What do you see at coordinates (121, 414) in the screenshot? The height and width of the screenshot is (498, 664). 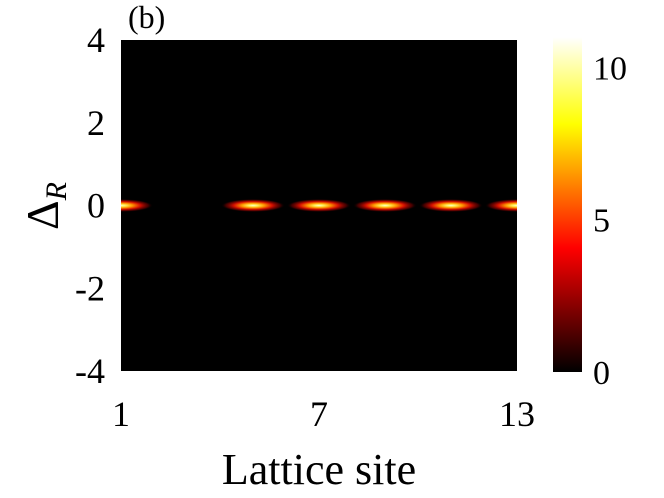 I see `x-tick-label-0: 1` at bounding box center [121, 414].